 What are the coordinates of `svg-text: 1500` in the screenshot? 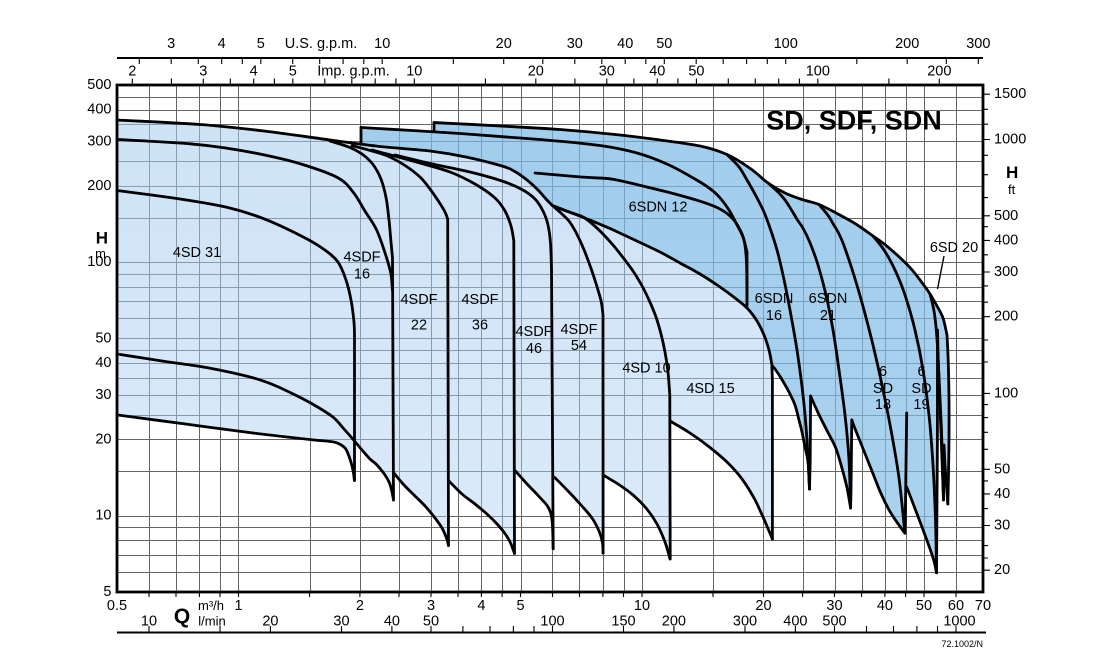 It's located at (1010, 94).